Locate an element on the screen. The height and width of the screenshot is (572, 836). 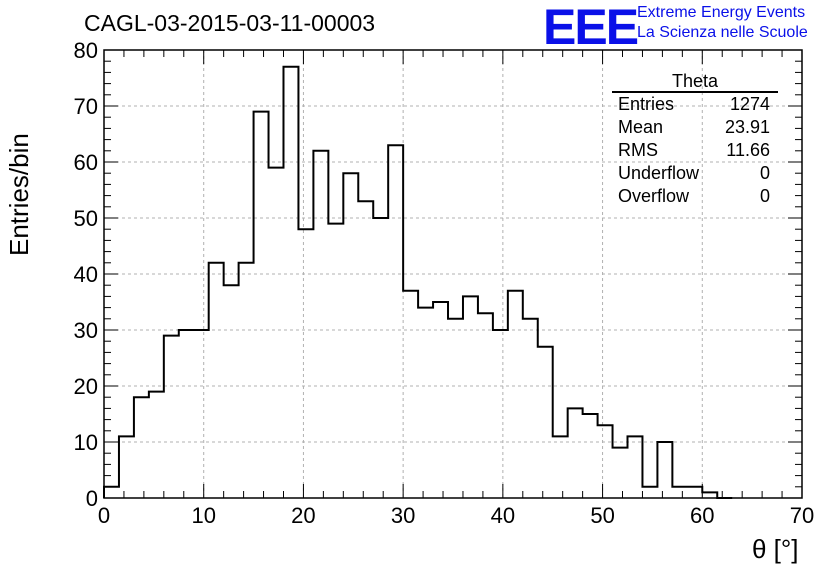
x-tick-label: 30 is located at coordinates (403, 515).